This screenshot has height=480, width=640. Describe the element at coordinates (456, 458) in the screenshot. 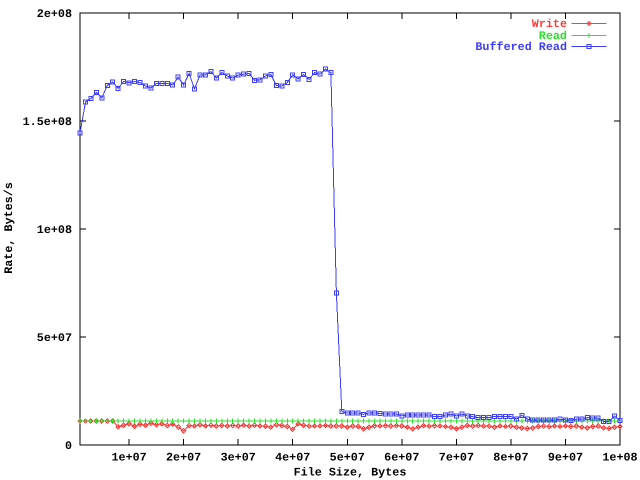

I see `svg-text: 7e+07` at that location.